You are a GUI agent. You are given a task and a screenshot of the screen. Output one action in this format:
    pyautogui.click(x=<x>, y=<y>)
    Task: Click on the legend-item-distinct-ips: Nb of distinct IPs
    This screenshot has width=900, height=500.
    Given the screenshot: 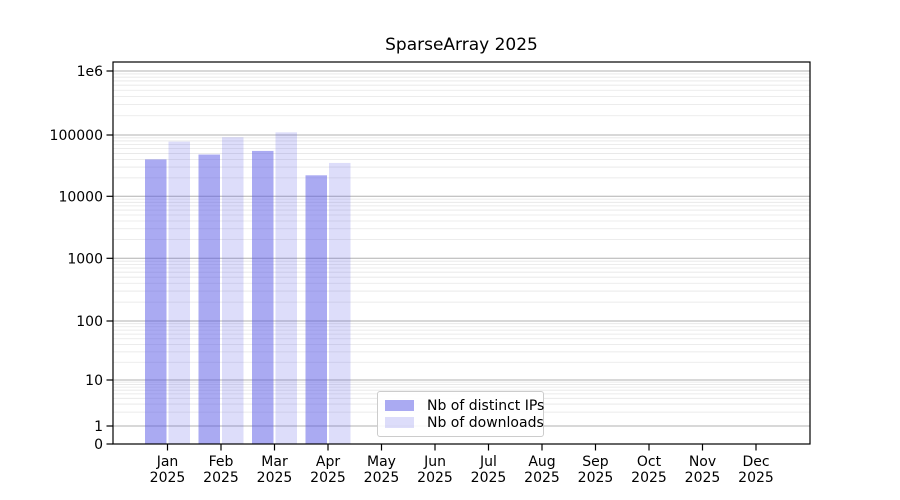 What is the action you would take?
    pyautogui.click(x=464, y=405)
    